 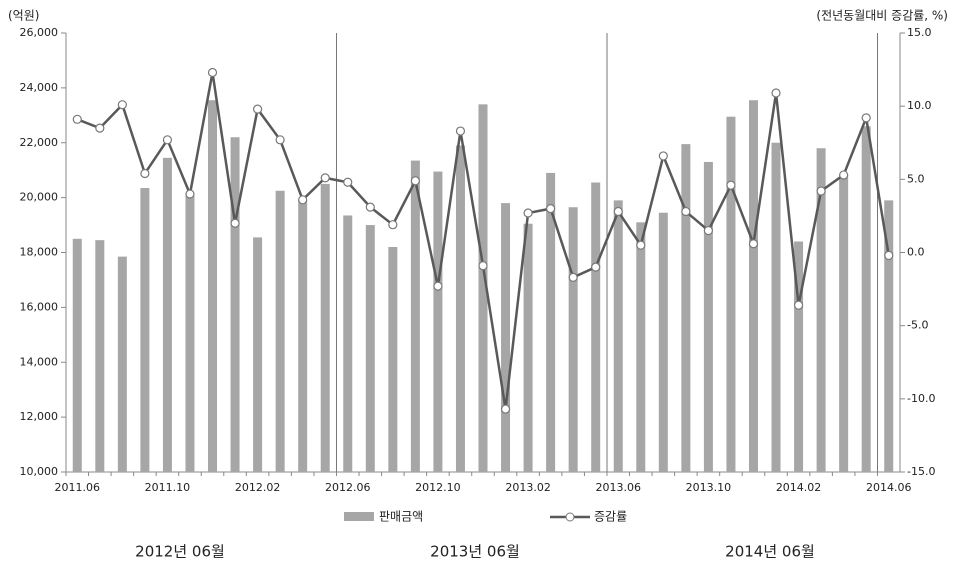 What do you see at coordinates (348, 487) in the screenshot?
I see `x-tick-label: 2012.06` at bounding box center [348, 487].